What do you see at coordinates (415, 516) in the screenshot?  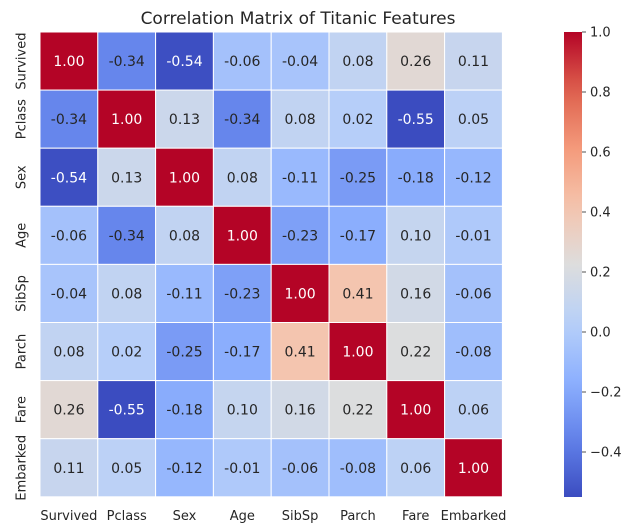 I see `x-tick-label: Fare` at bounding box center [415, 516].